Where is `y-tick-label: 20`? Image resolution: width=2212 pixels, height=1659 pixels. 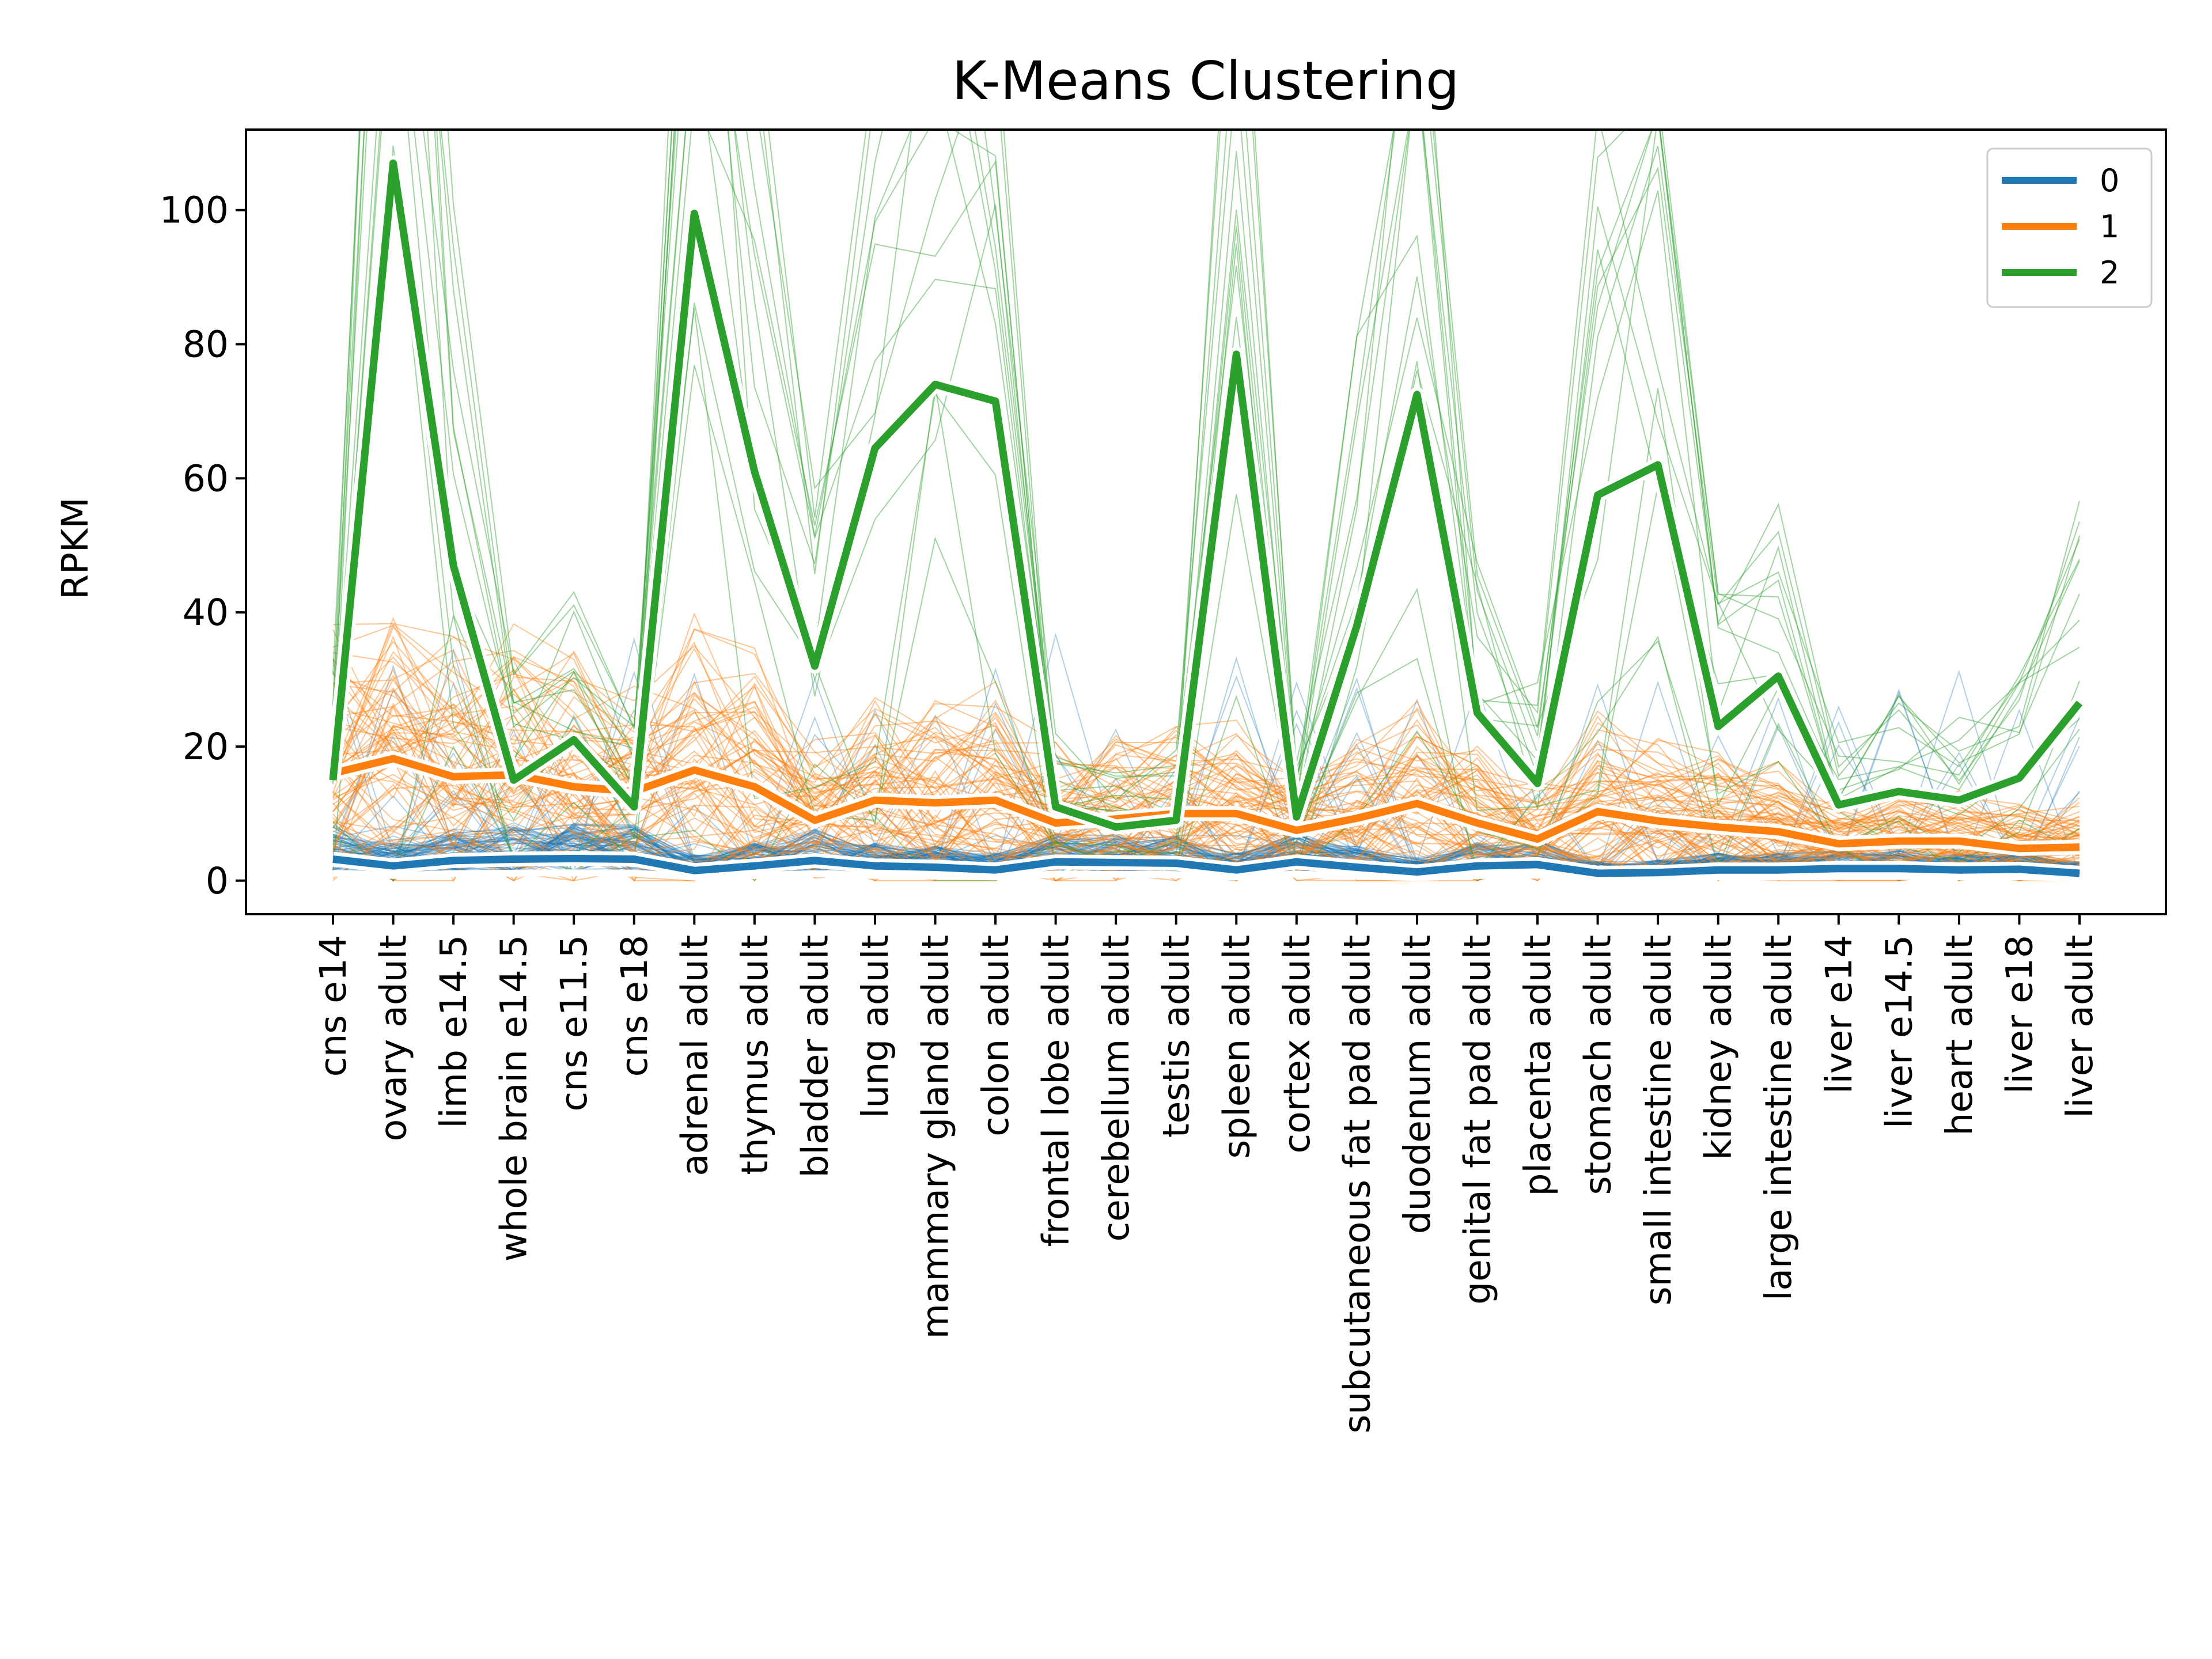 y-tick-label: 20 is located at coordinates (206, 747).